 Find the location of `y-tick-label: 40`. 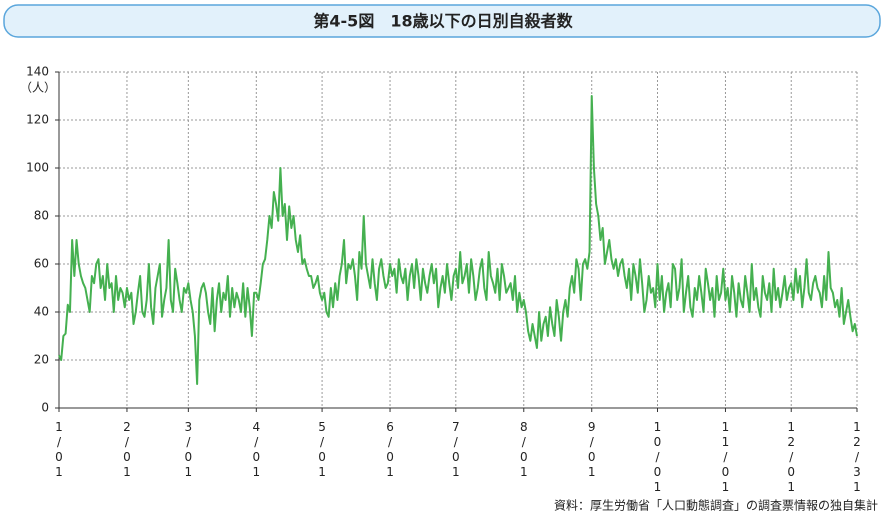

y-tick-label: 40 is located at coordinates (41, 312).